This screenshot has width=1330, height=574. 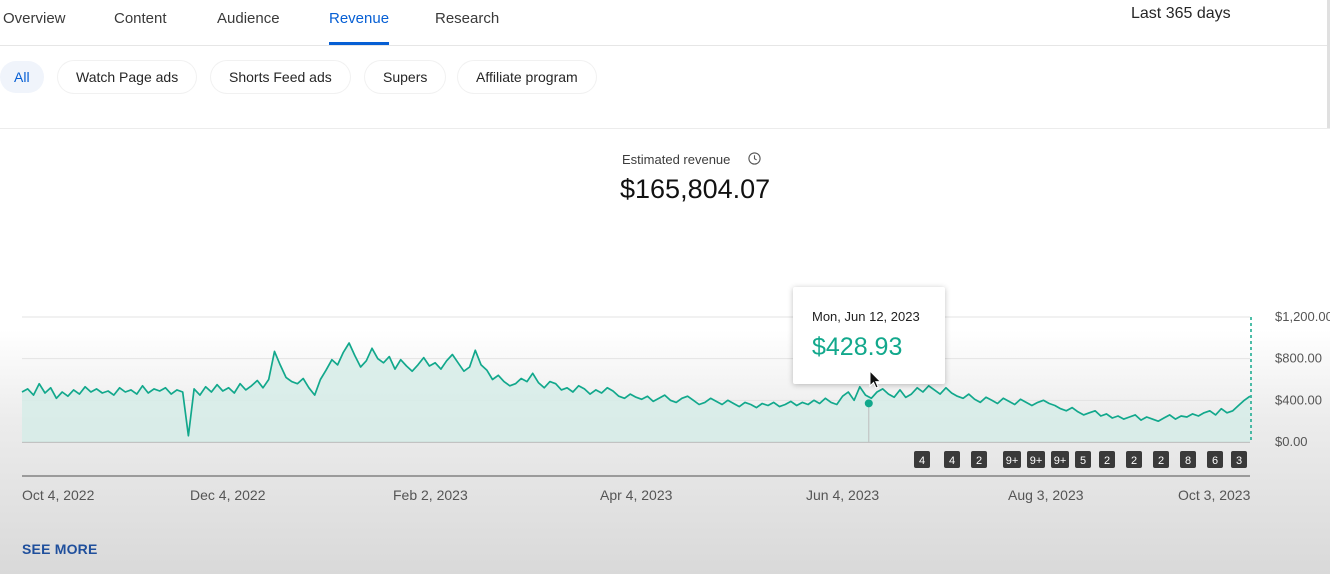 I want to click on chart-tooltip: Mon, Jun 12, 2023 $428.93, so click(x=869, y=335).